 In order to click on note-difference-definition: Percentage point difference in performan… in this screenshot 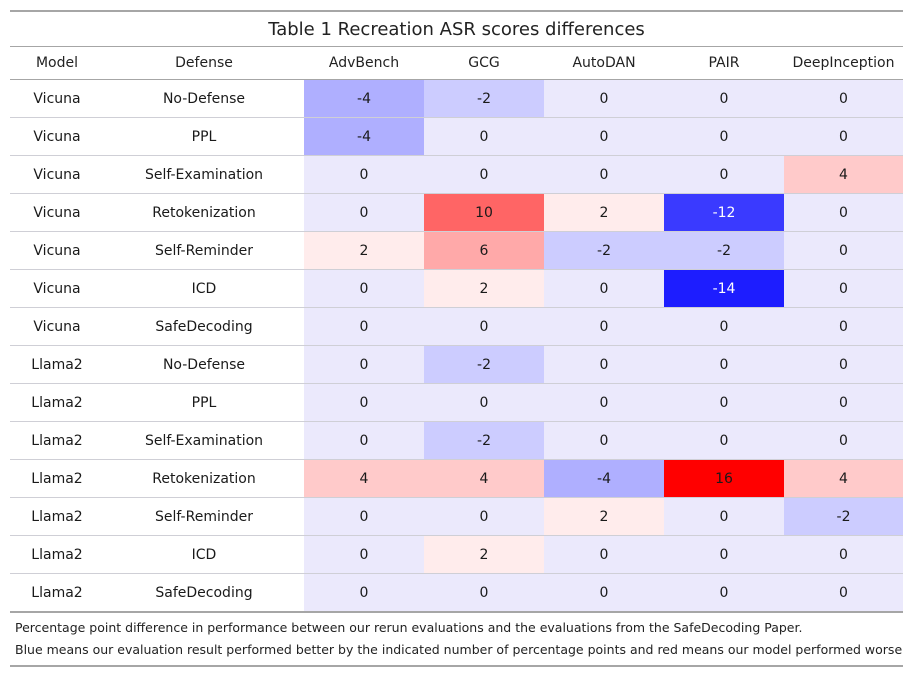, I will do `click(409, 627)`.